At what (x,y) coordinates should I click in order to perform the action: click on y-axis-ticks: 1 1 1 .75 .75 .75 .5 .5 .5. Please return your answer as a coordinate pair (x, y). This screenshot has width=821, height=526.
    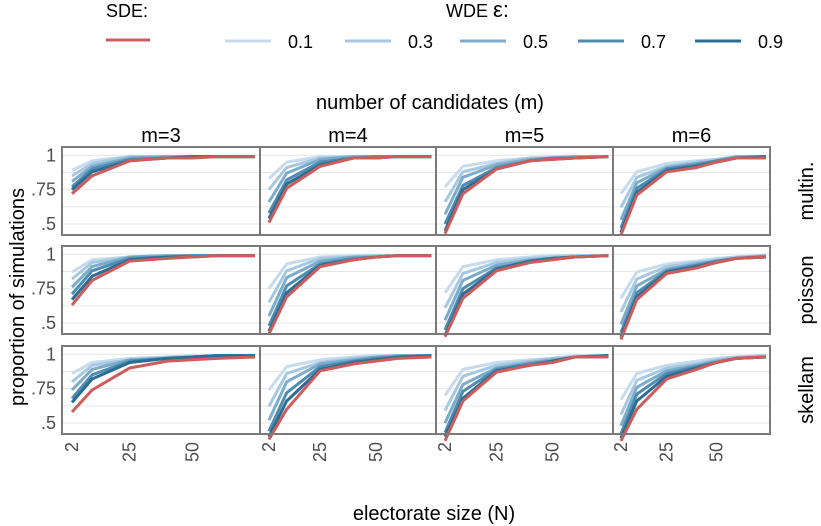
    Looking at the image, I should click on (43, 289).